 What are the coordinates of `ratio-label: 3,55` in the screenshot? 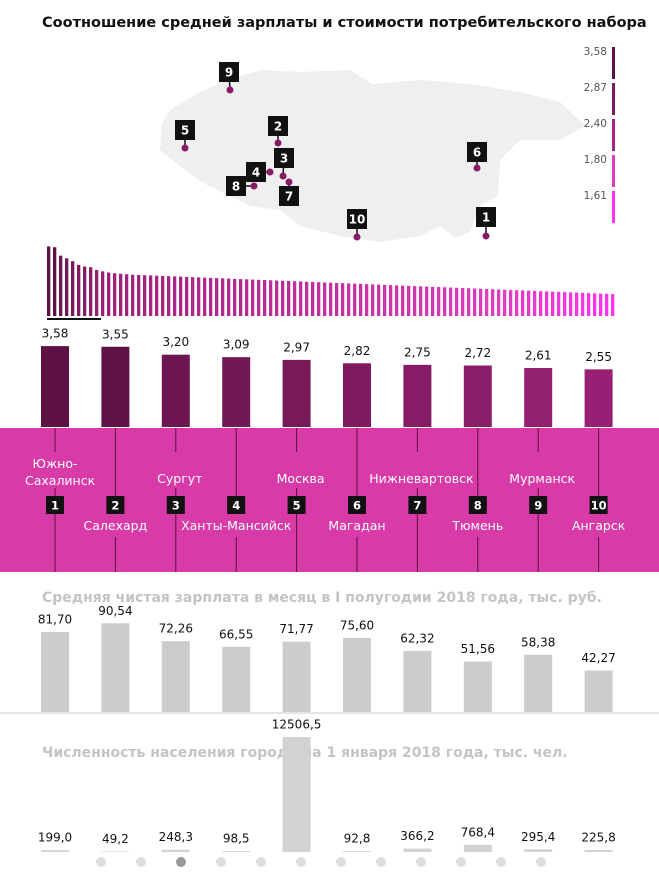 It's located at (115, 334).